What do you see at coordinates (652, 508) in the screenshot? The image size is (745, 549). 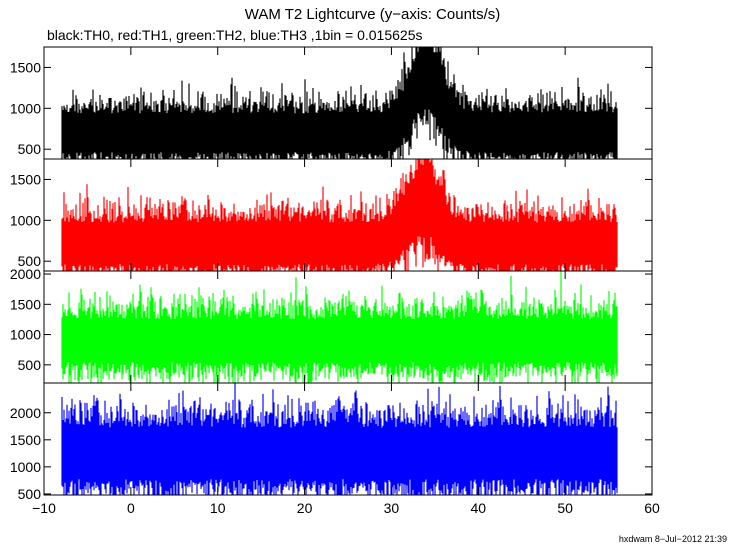 I see `x-tick-label: 60` at bounding box center [652, 508].